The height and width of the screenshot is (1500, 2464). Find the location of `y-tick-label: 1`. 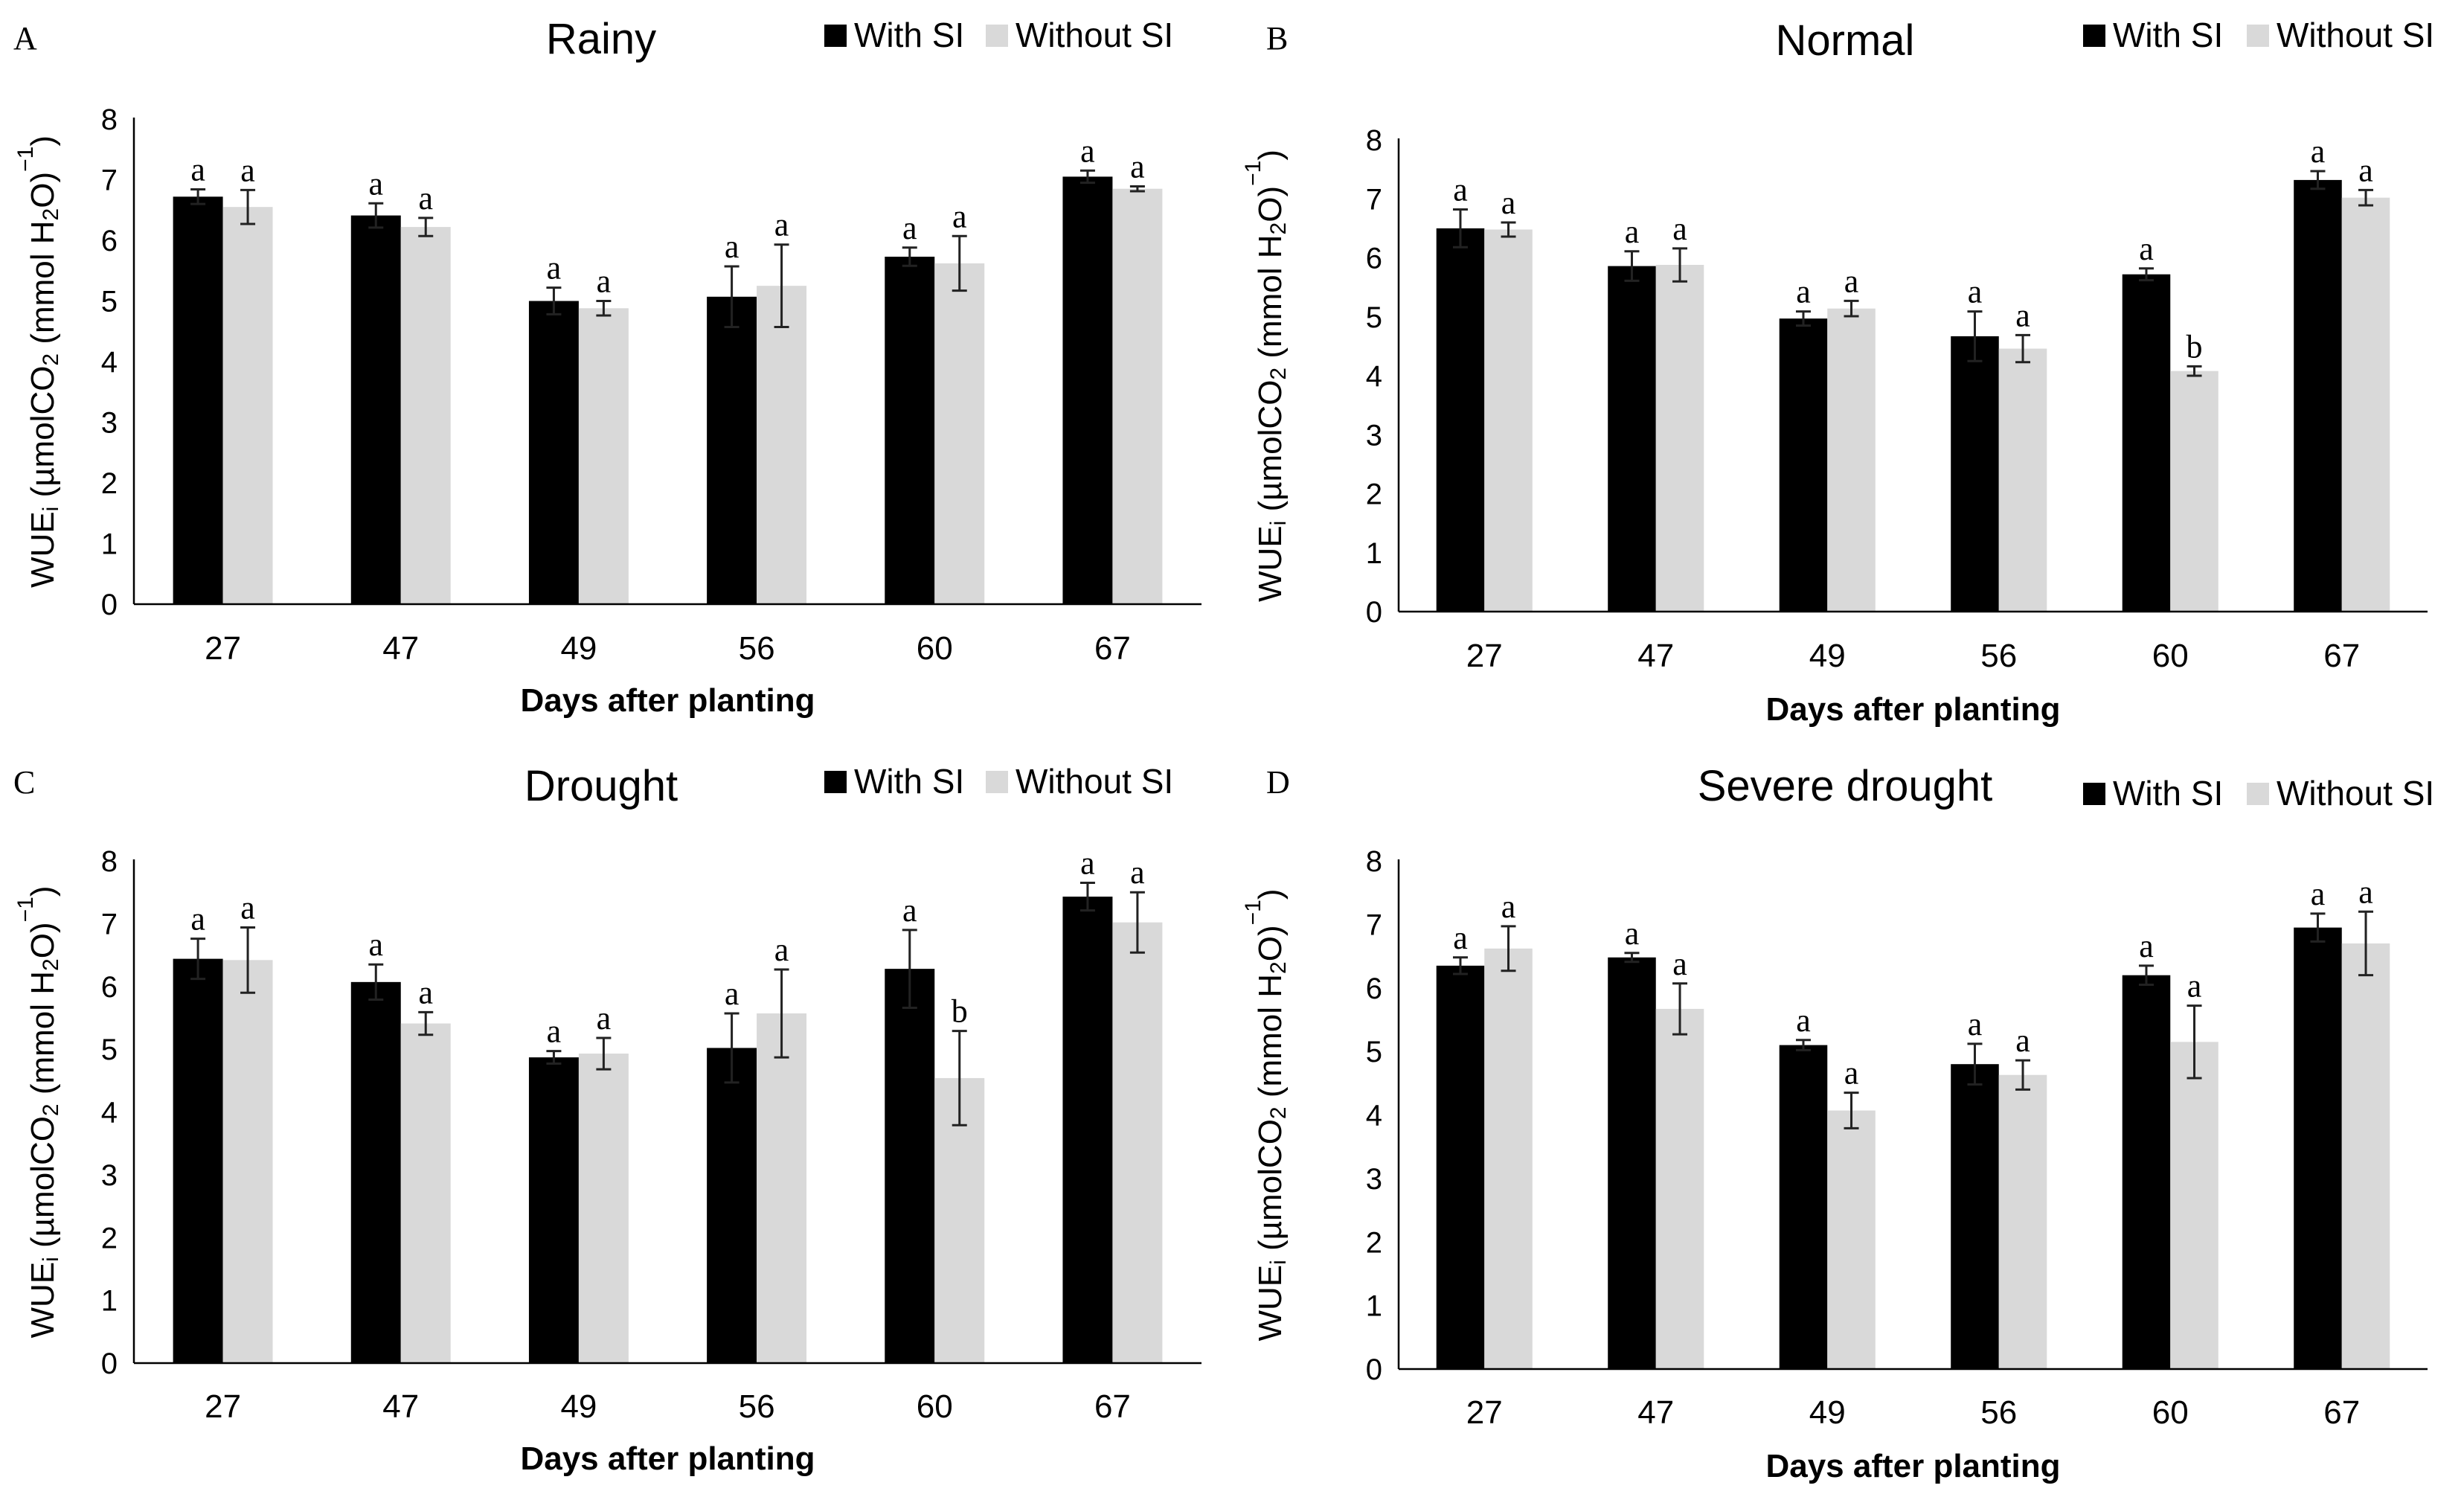

y-tick-label: 1 is located at coordinates (109, 544).